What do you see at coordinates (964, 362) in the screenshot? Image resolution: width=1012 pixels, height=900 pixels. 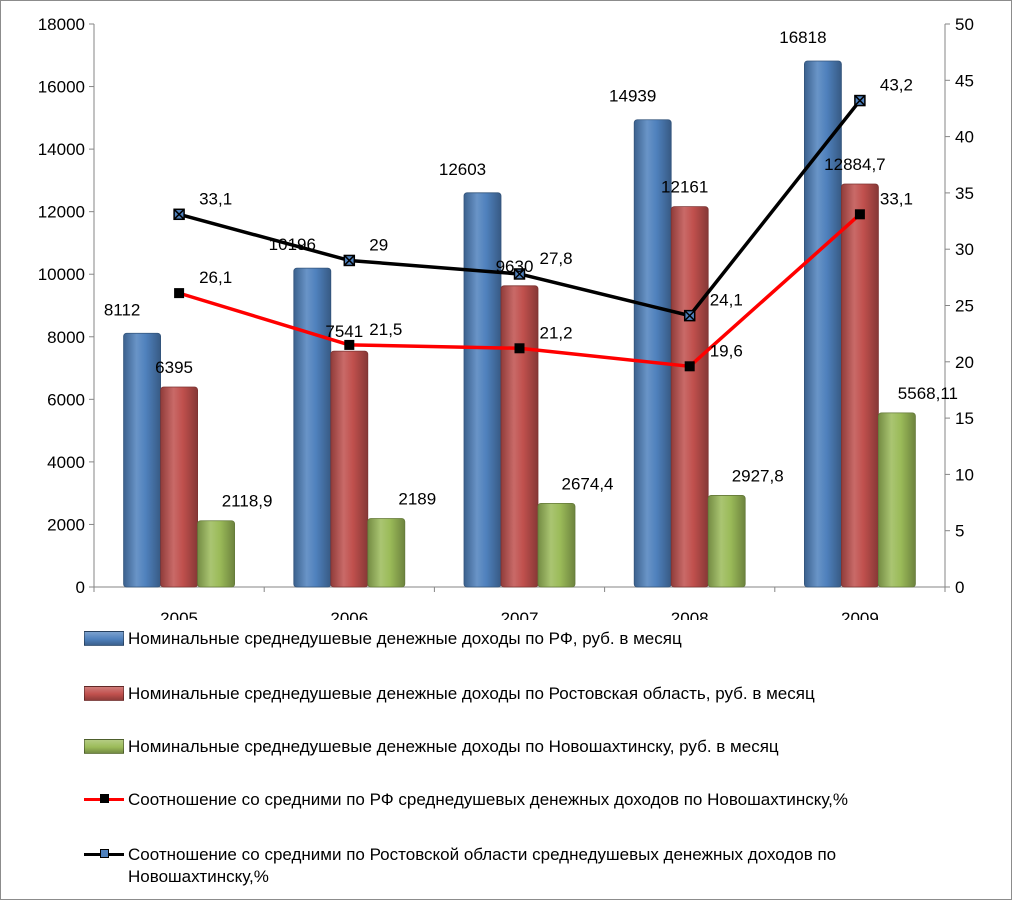 I see `y-right-tick-label: 20` at bounding box center [964, 362].